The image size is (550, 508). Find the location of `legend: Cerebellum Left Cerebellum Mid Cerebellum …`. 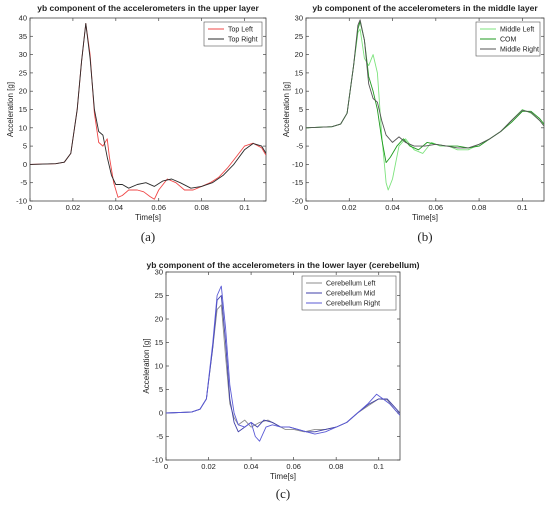

legend: Cerebellum Left Cerebellum Mid Cerebellum … is located at coordinates (349, 293).